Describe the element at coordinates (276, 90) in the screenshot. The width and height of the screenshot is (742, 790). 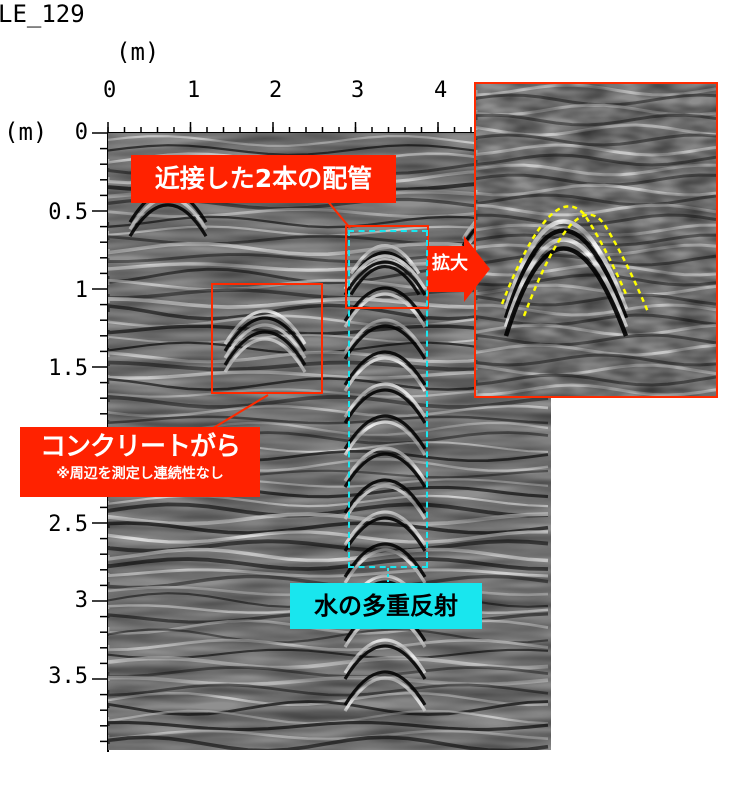
I see `x-tick-label: 2` at that location.